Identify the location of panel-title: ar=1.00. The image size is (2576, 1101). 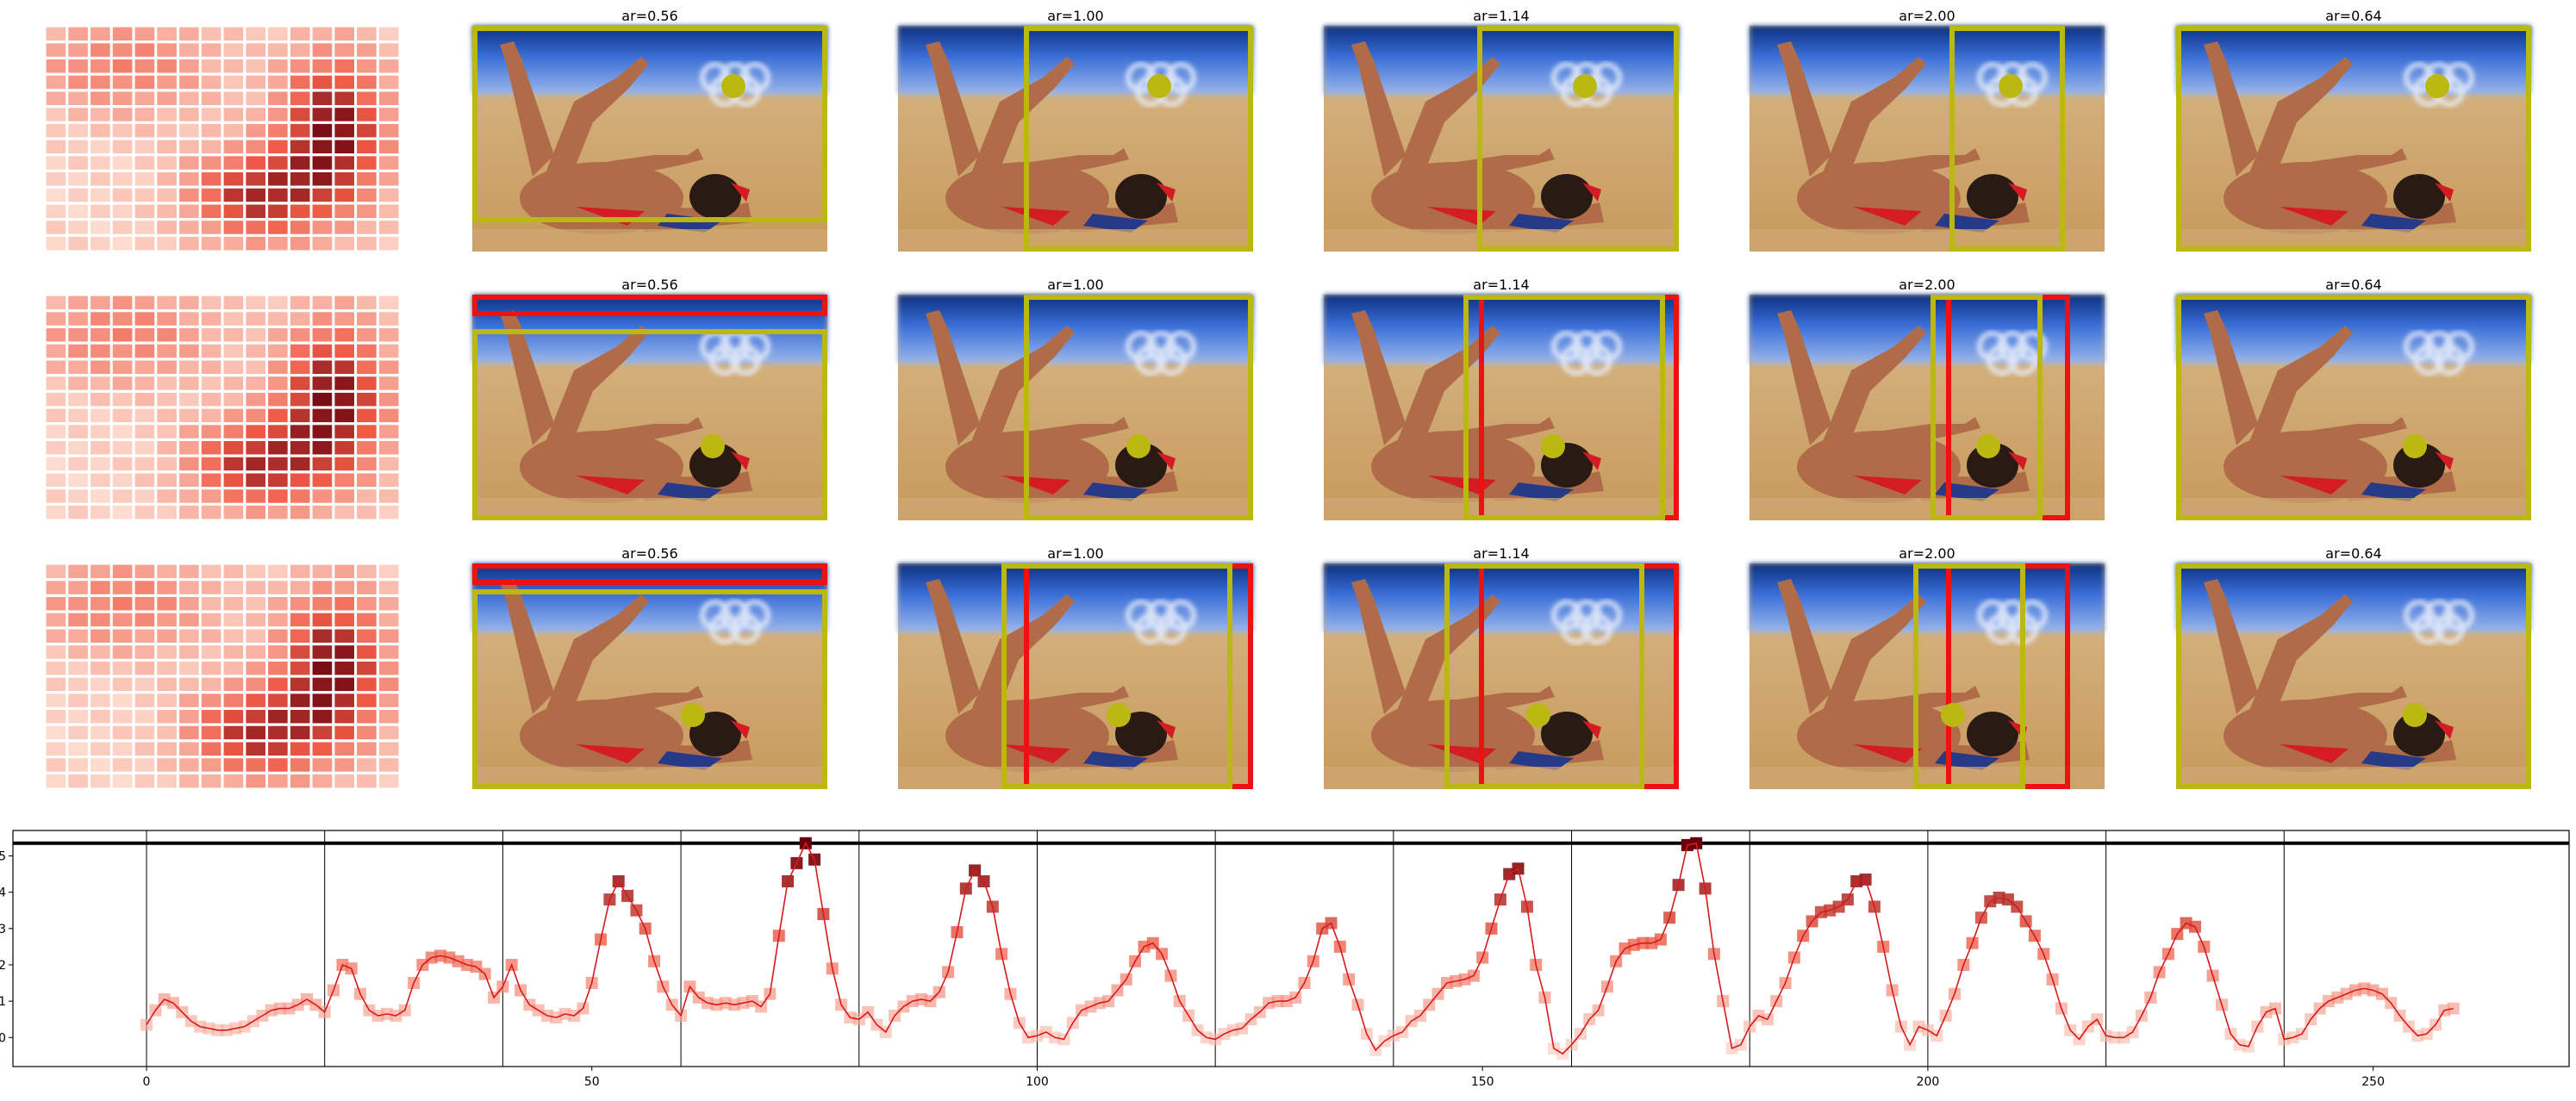
(1075, 16).